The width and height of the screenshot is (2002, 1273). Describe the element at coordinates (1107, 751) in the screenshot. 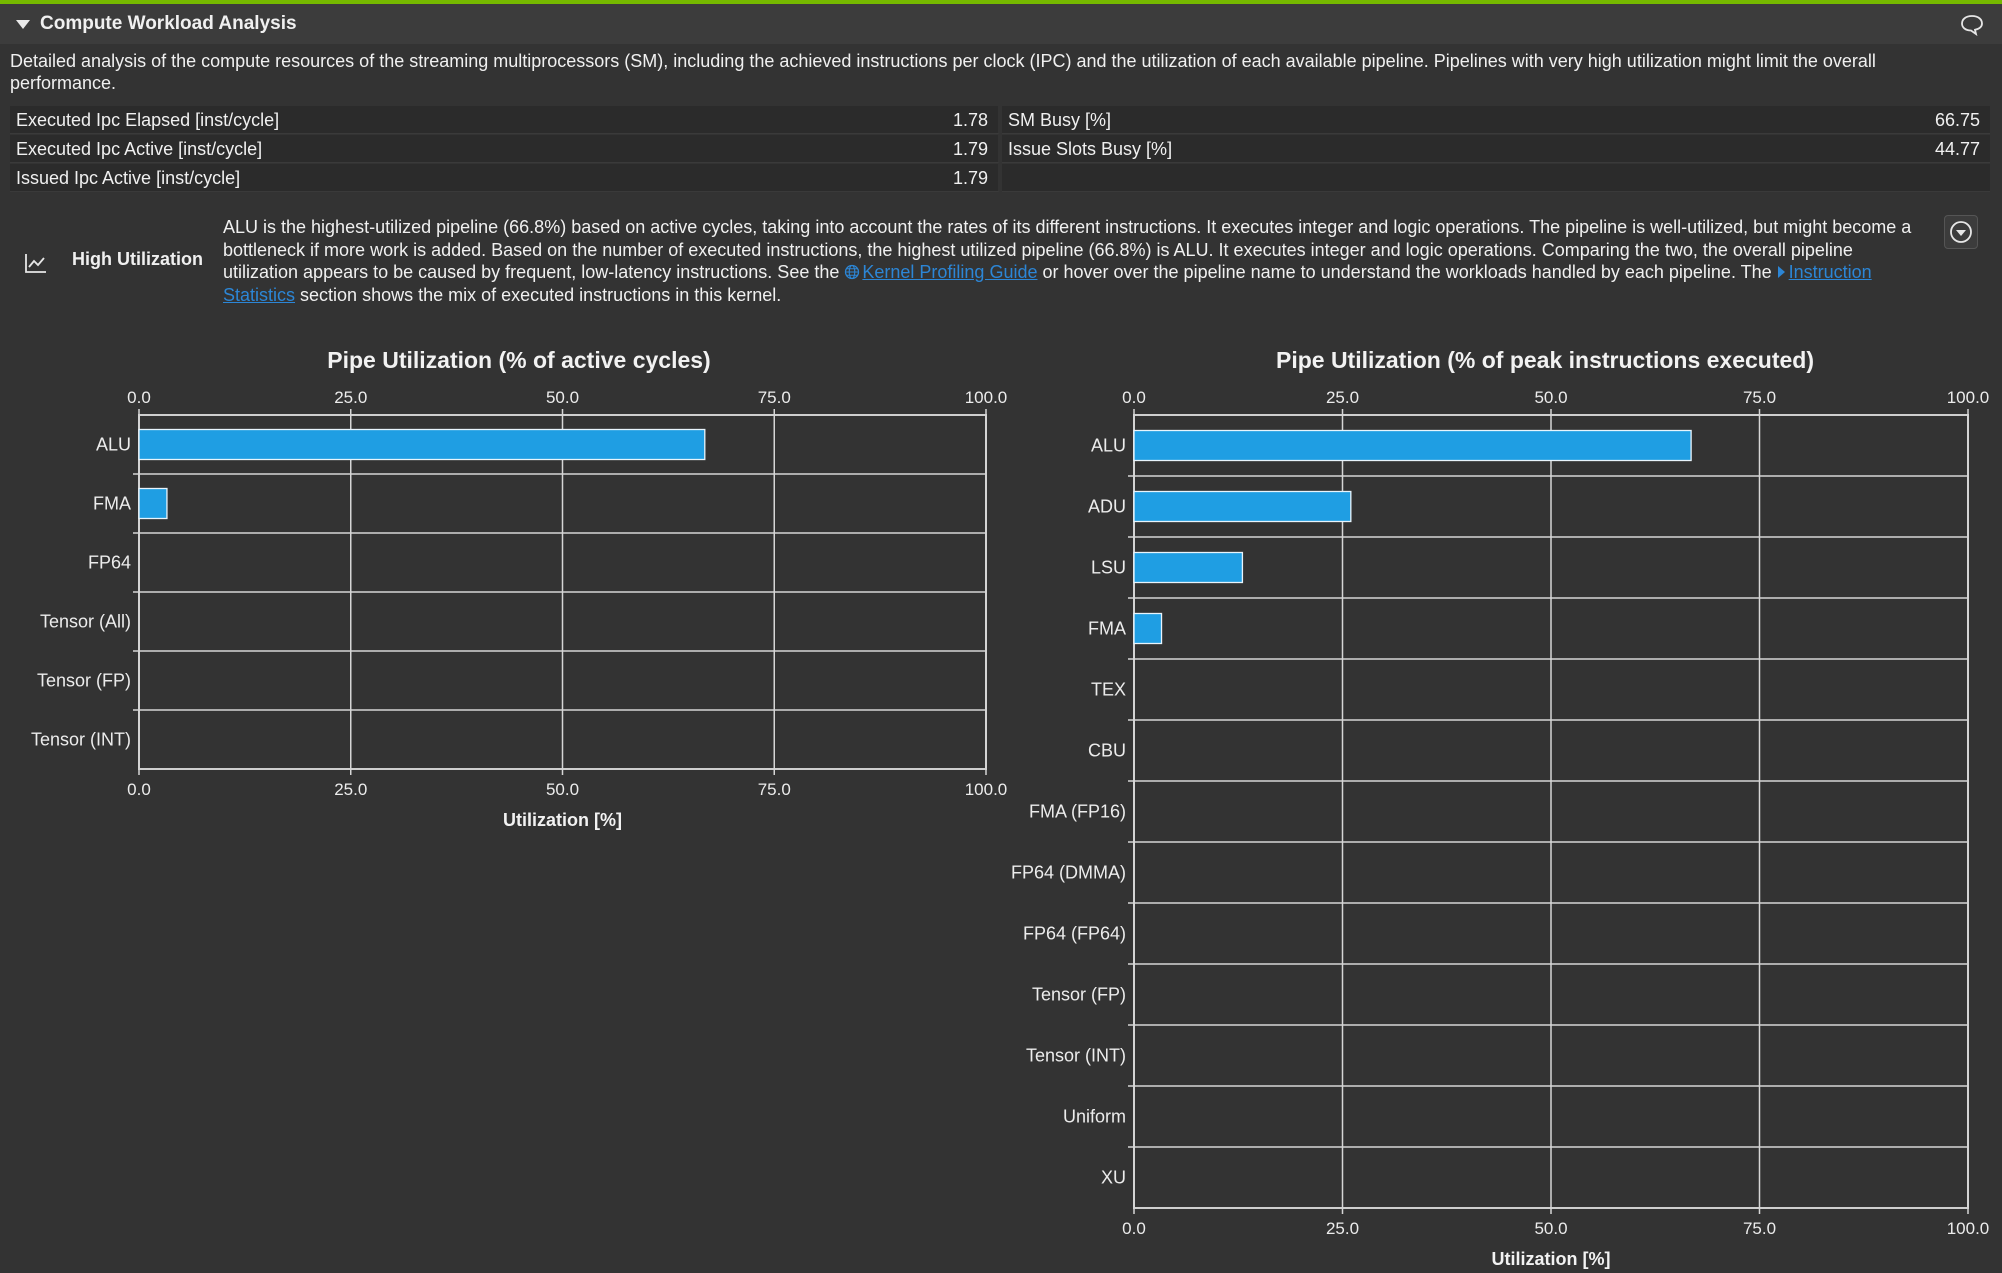

I see `y-category-label: CBU` at that location.